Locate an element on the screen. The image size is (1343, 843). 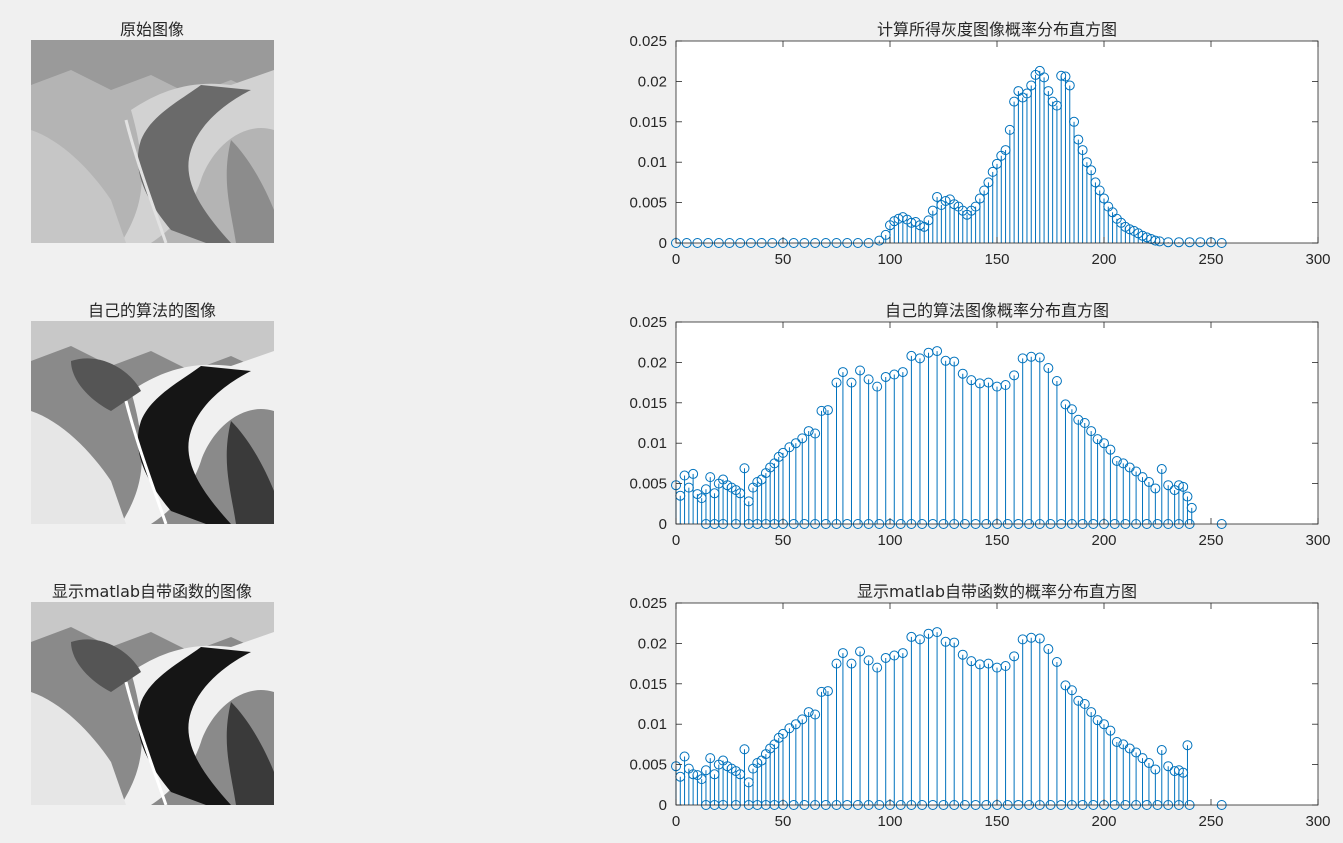
own-algorithm-image is located at coordinates (152, 422).